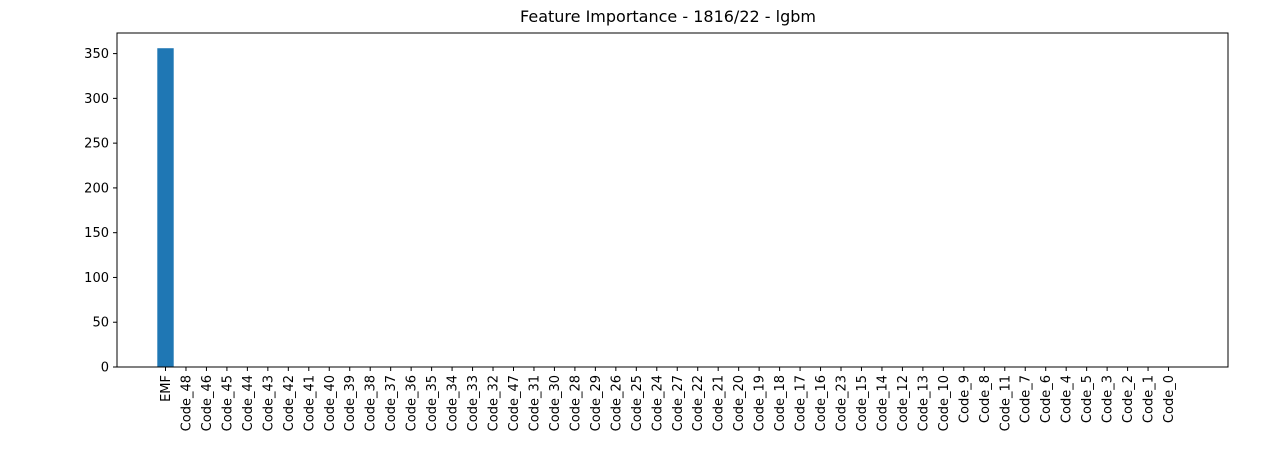 The height and width of the screenshot is (456, 1269). What do you see at coordinates (575, 403) in the screenshot?
I see `x-tick-label: Code_28` at bounding box center [575, 403].